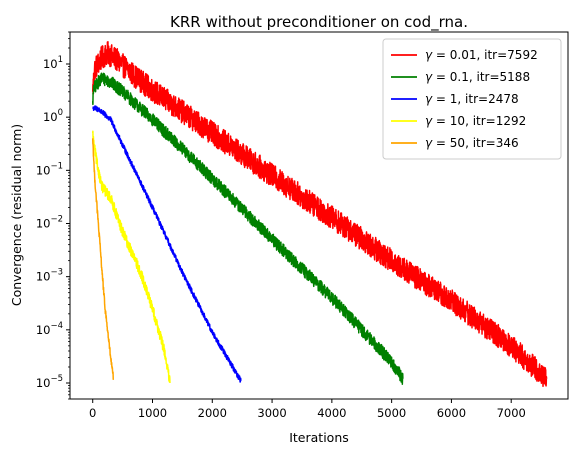  I want to click on x-axis-label: Iterations, so click(319, 437).